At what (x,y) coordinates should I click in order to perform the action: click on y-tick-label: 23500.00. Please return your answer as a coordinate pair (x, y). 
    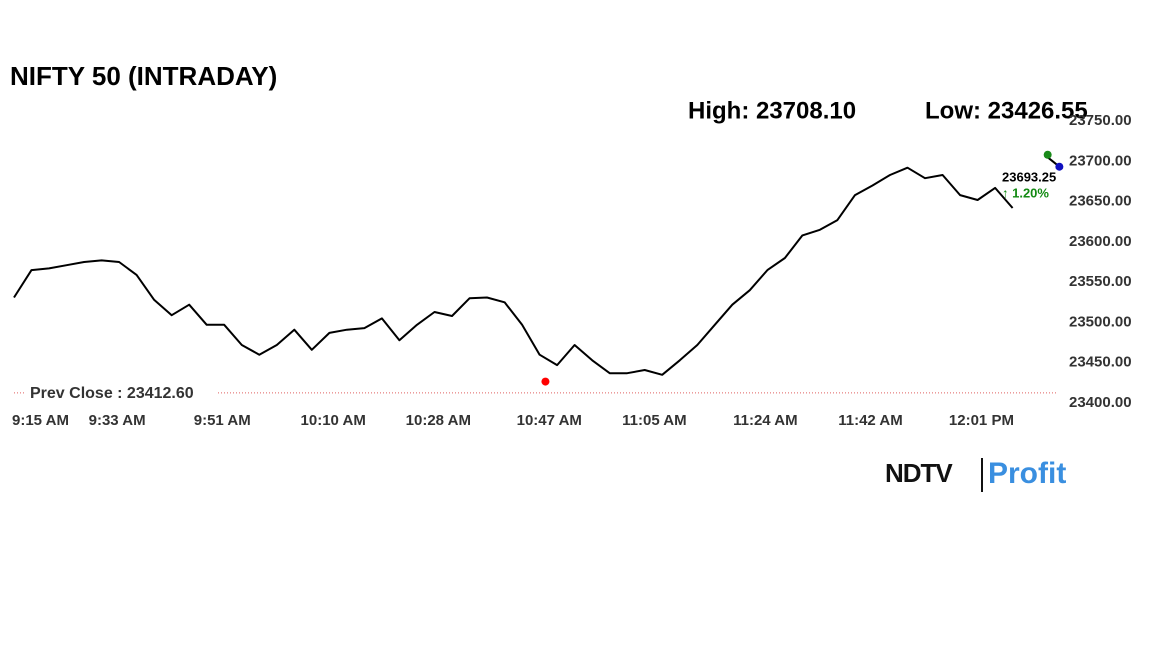
    Looking at the image, I should click on (1100, 321).